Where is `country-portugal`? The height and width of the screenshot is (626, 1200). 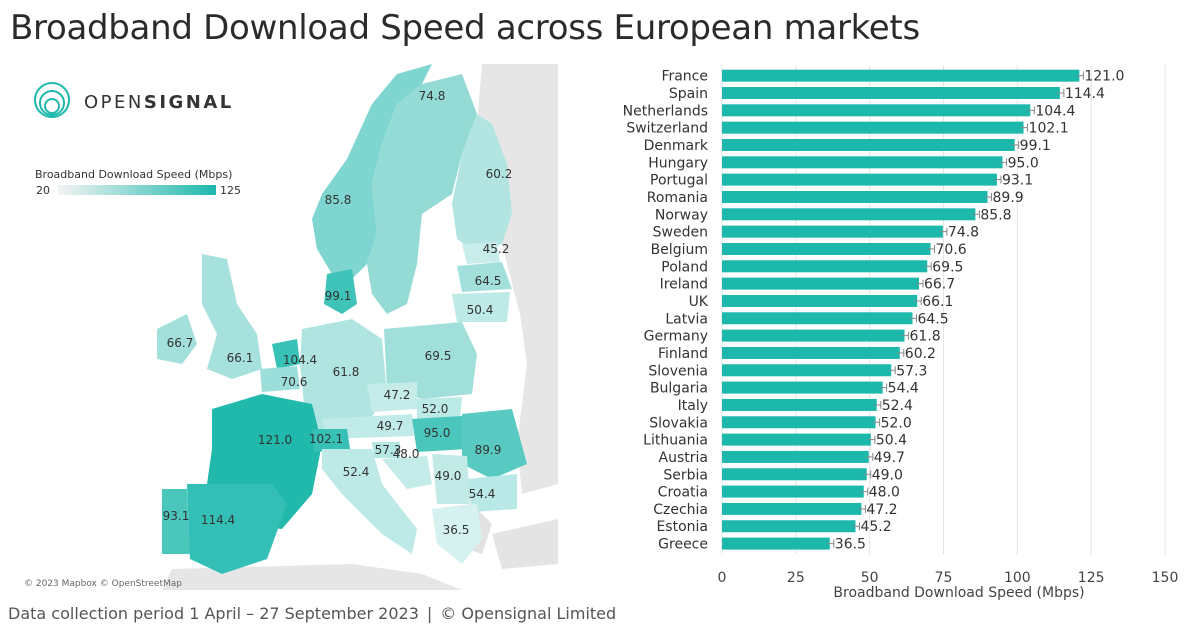
country-portugal is located at coordinates (176, 521).